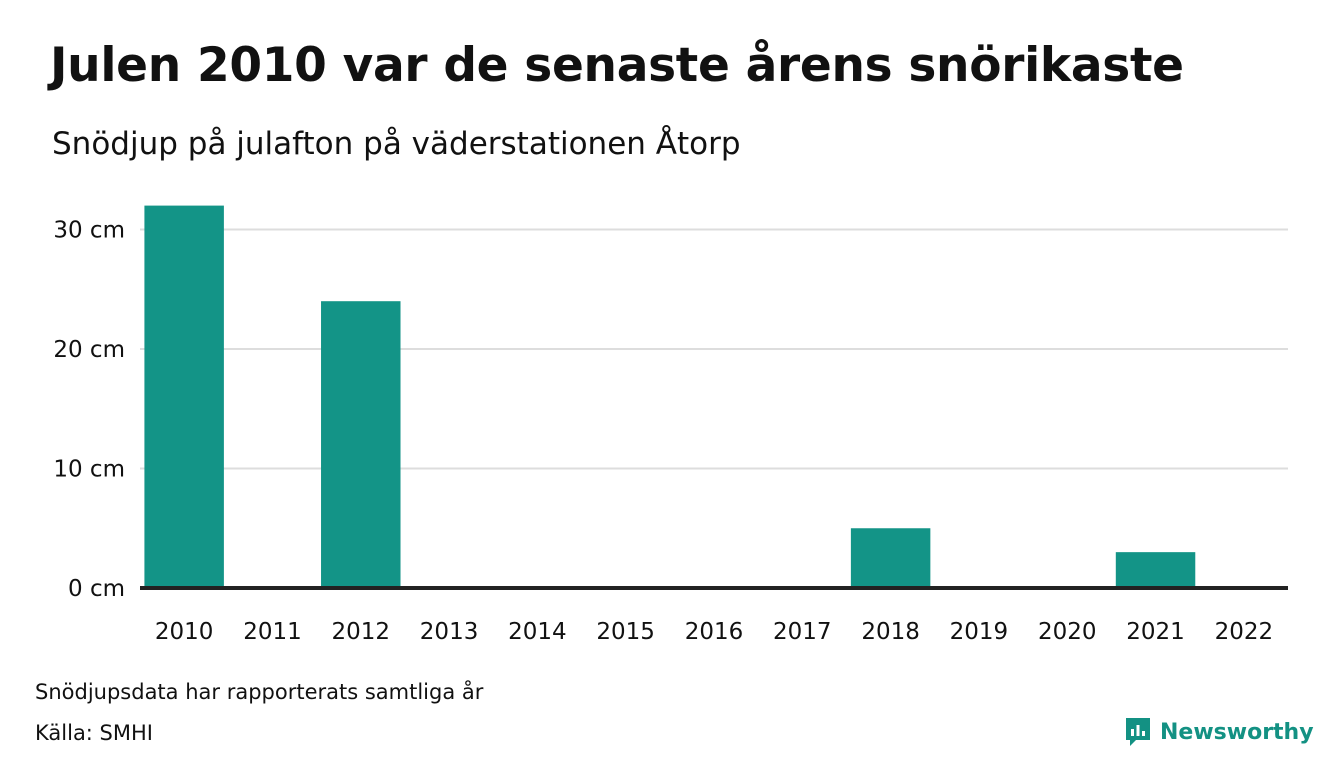  Describe the element at coordinates (1138, 732) in the screenshot. I see `newsworthy-logo-icon` at that location.